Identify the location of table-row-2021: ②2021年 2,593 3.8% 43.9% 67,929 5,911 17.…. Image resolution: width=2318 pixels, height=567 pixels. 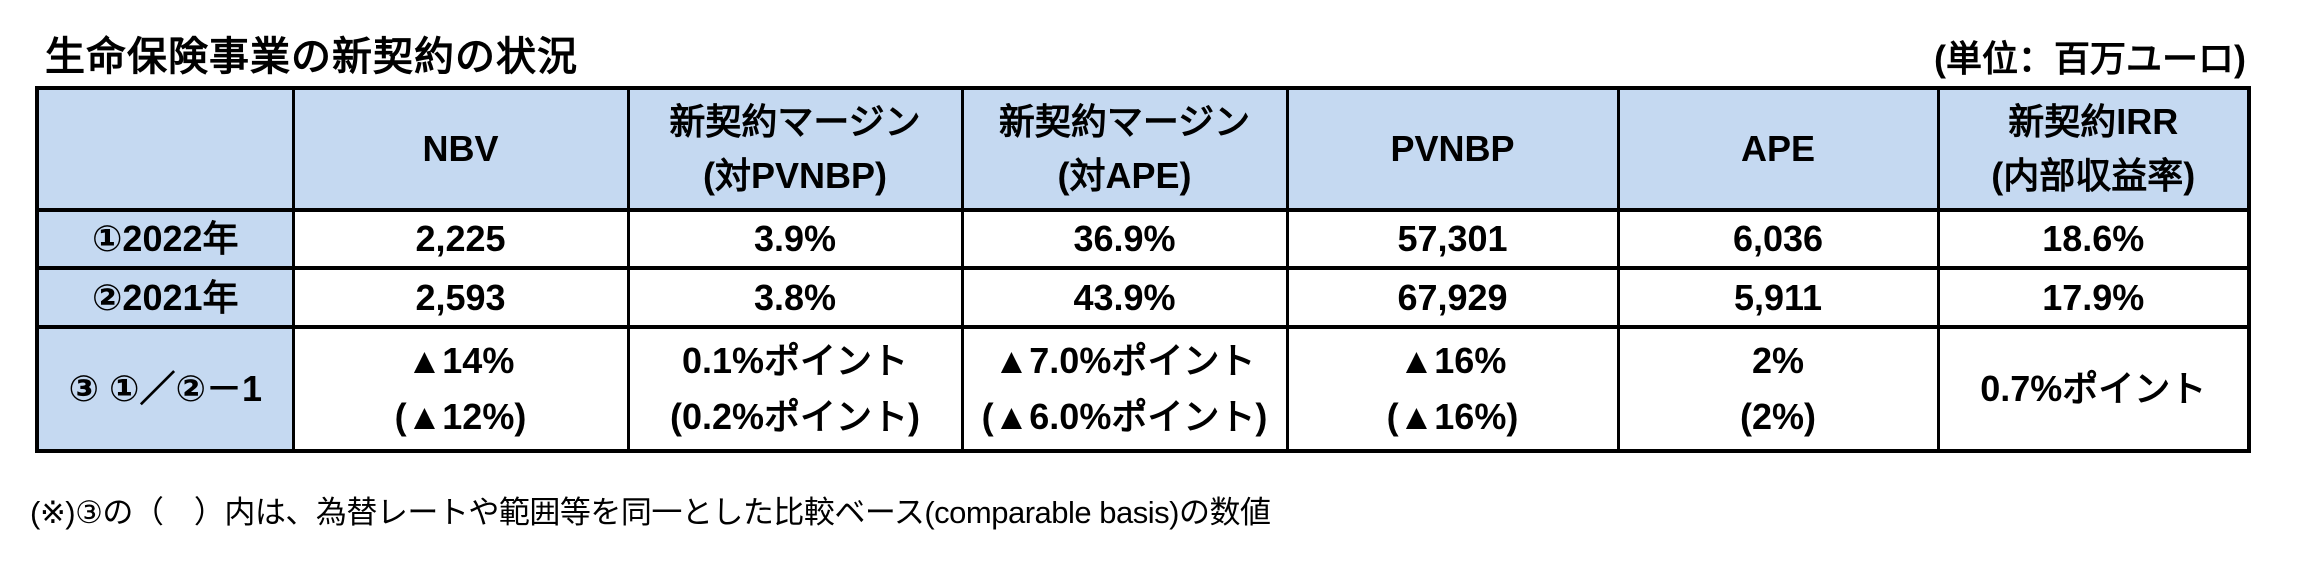
(1143, 297).